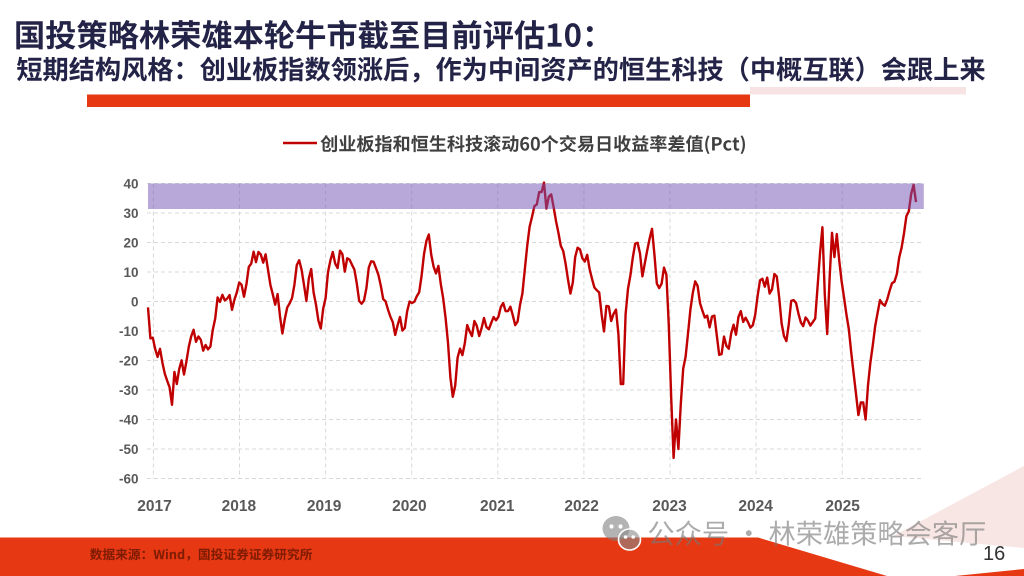 This screenshot has width=1024, height=576. What do you see at coordinates (129, 419) in the screenshot?
I see `svg-text: -40` at bounding box center [129, 419].